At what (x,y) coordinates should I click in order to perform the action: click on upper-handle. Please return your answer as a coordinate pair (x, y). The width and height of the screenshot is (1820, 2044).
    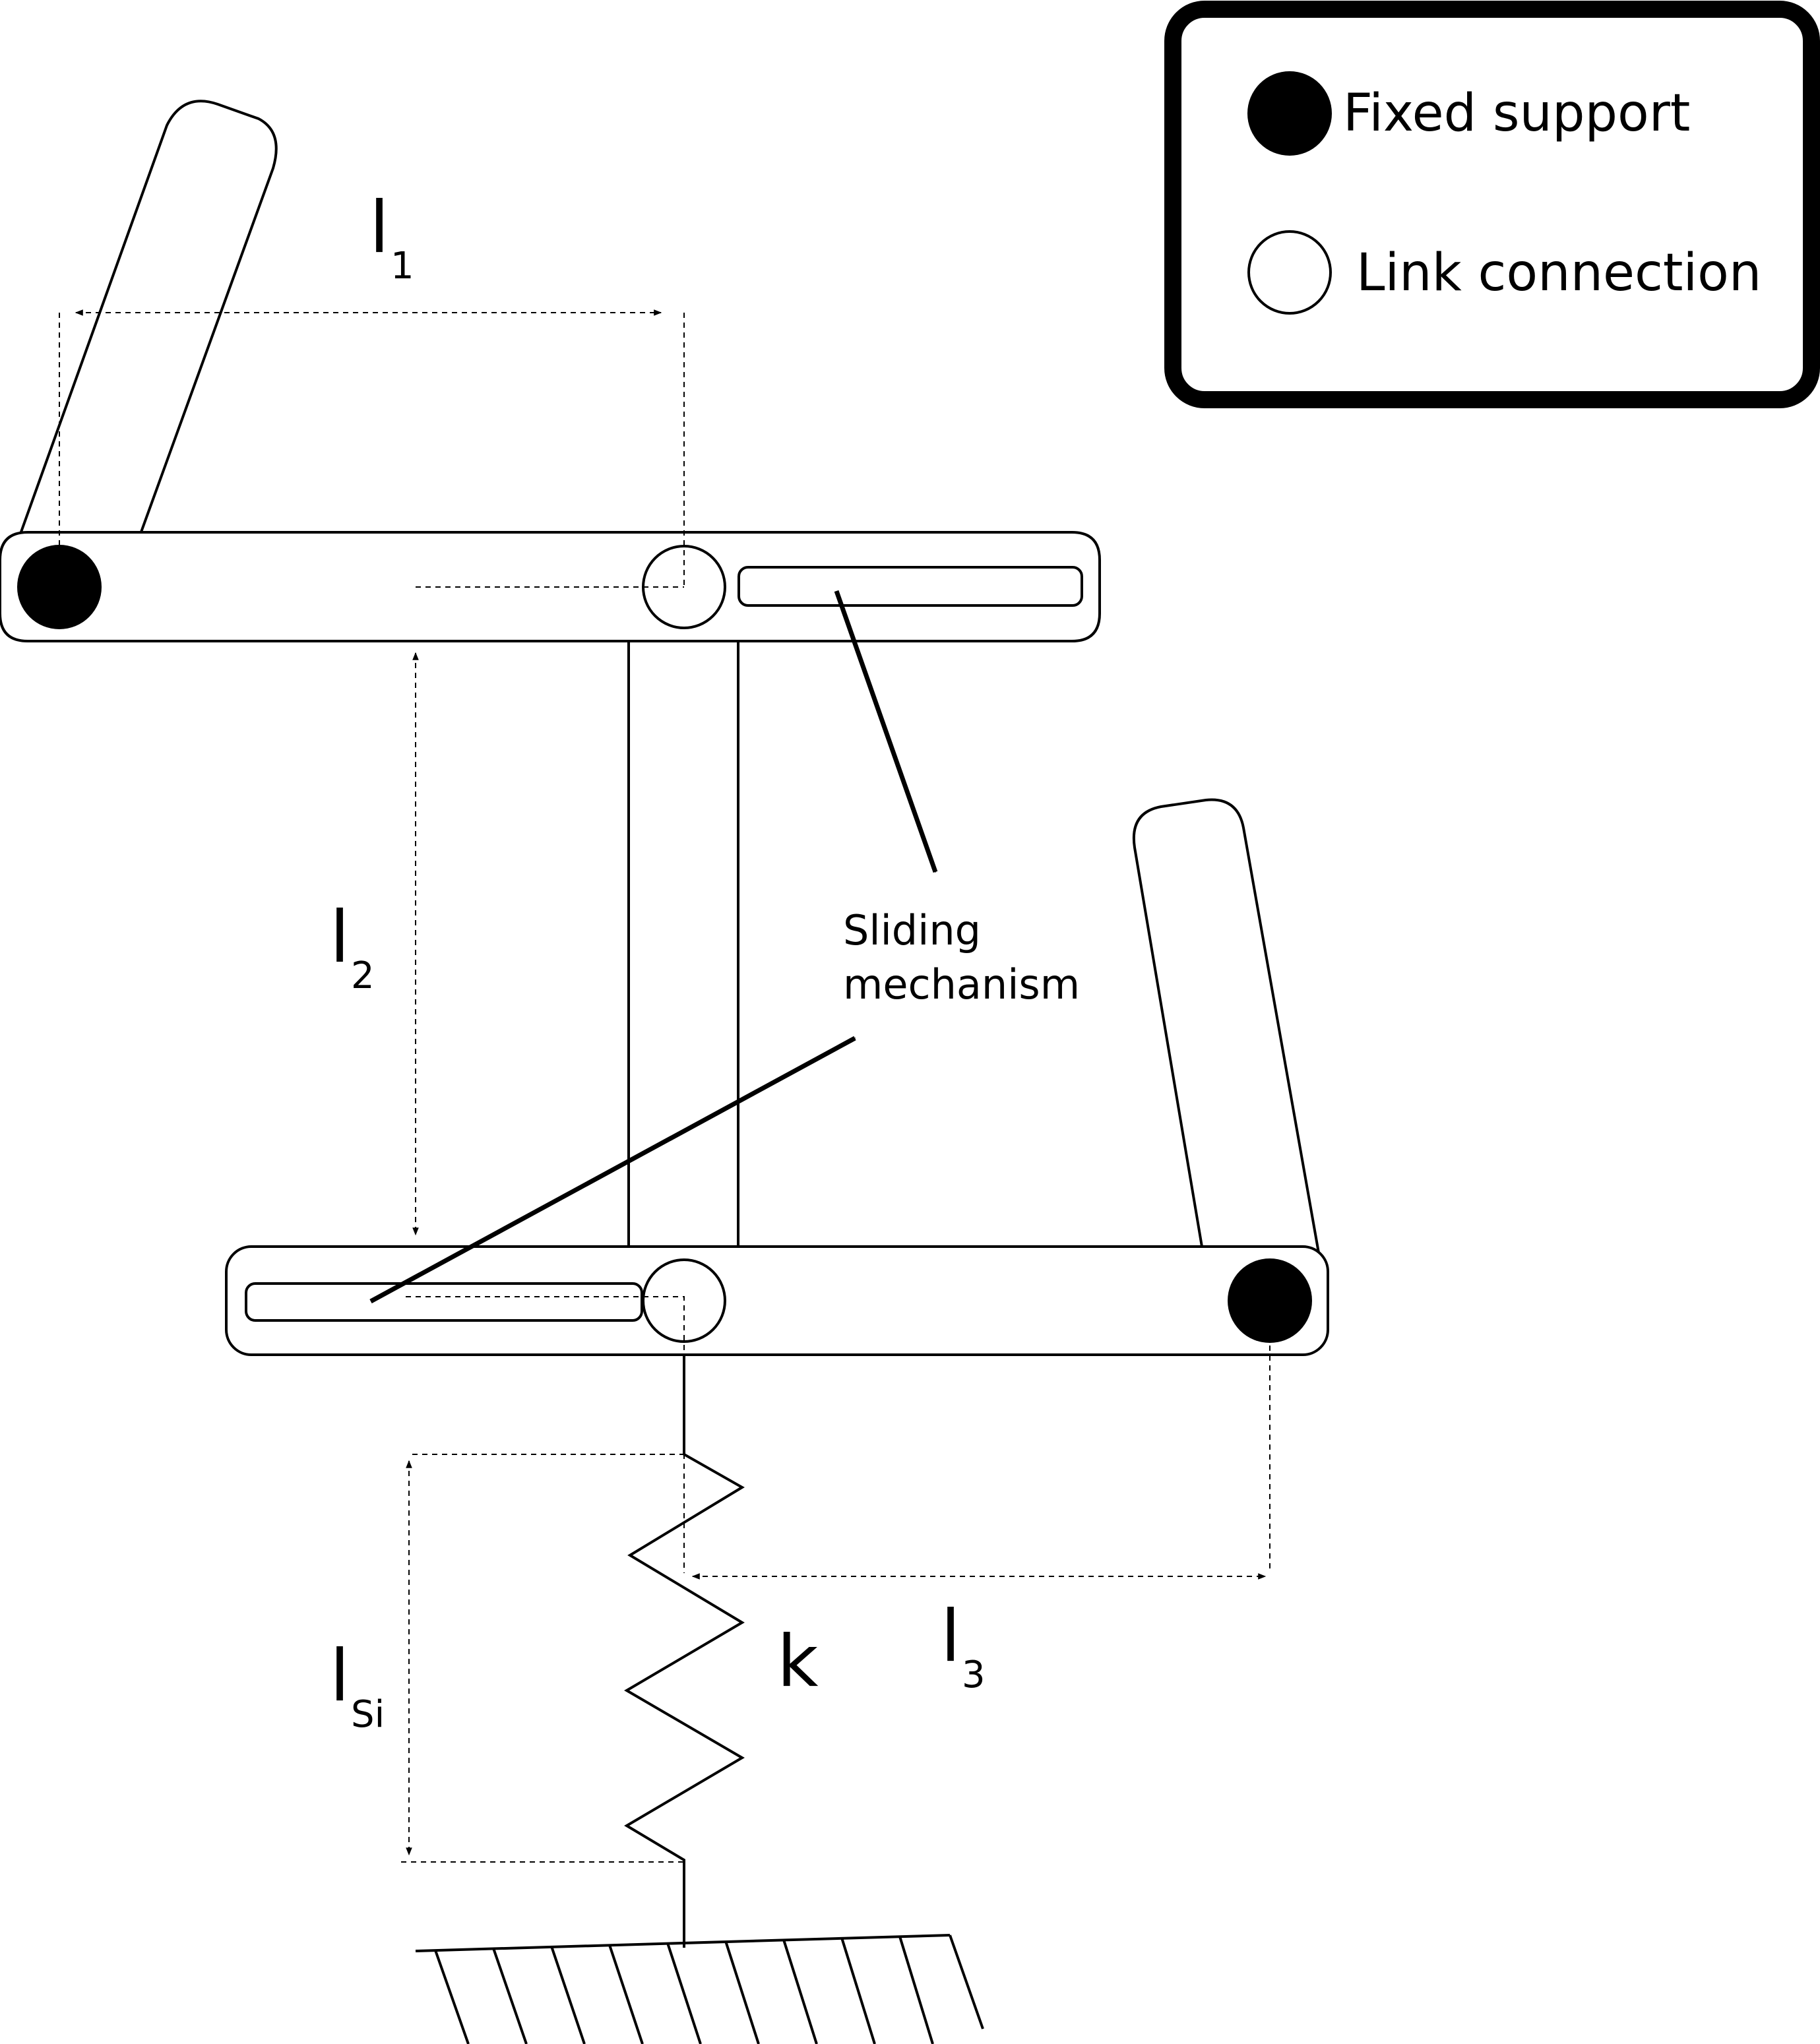
    Looking at the image, I should click on (148, 318).